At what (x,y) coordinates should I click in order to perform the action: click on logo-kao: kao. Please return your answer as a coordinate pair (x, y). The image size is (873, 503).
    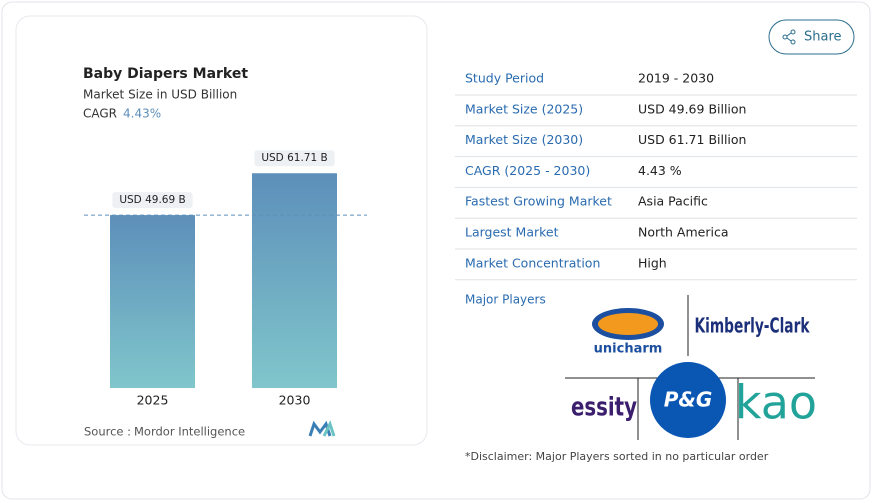
    Looking at the image, I should click on (776, 403).